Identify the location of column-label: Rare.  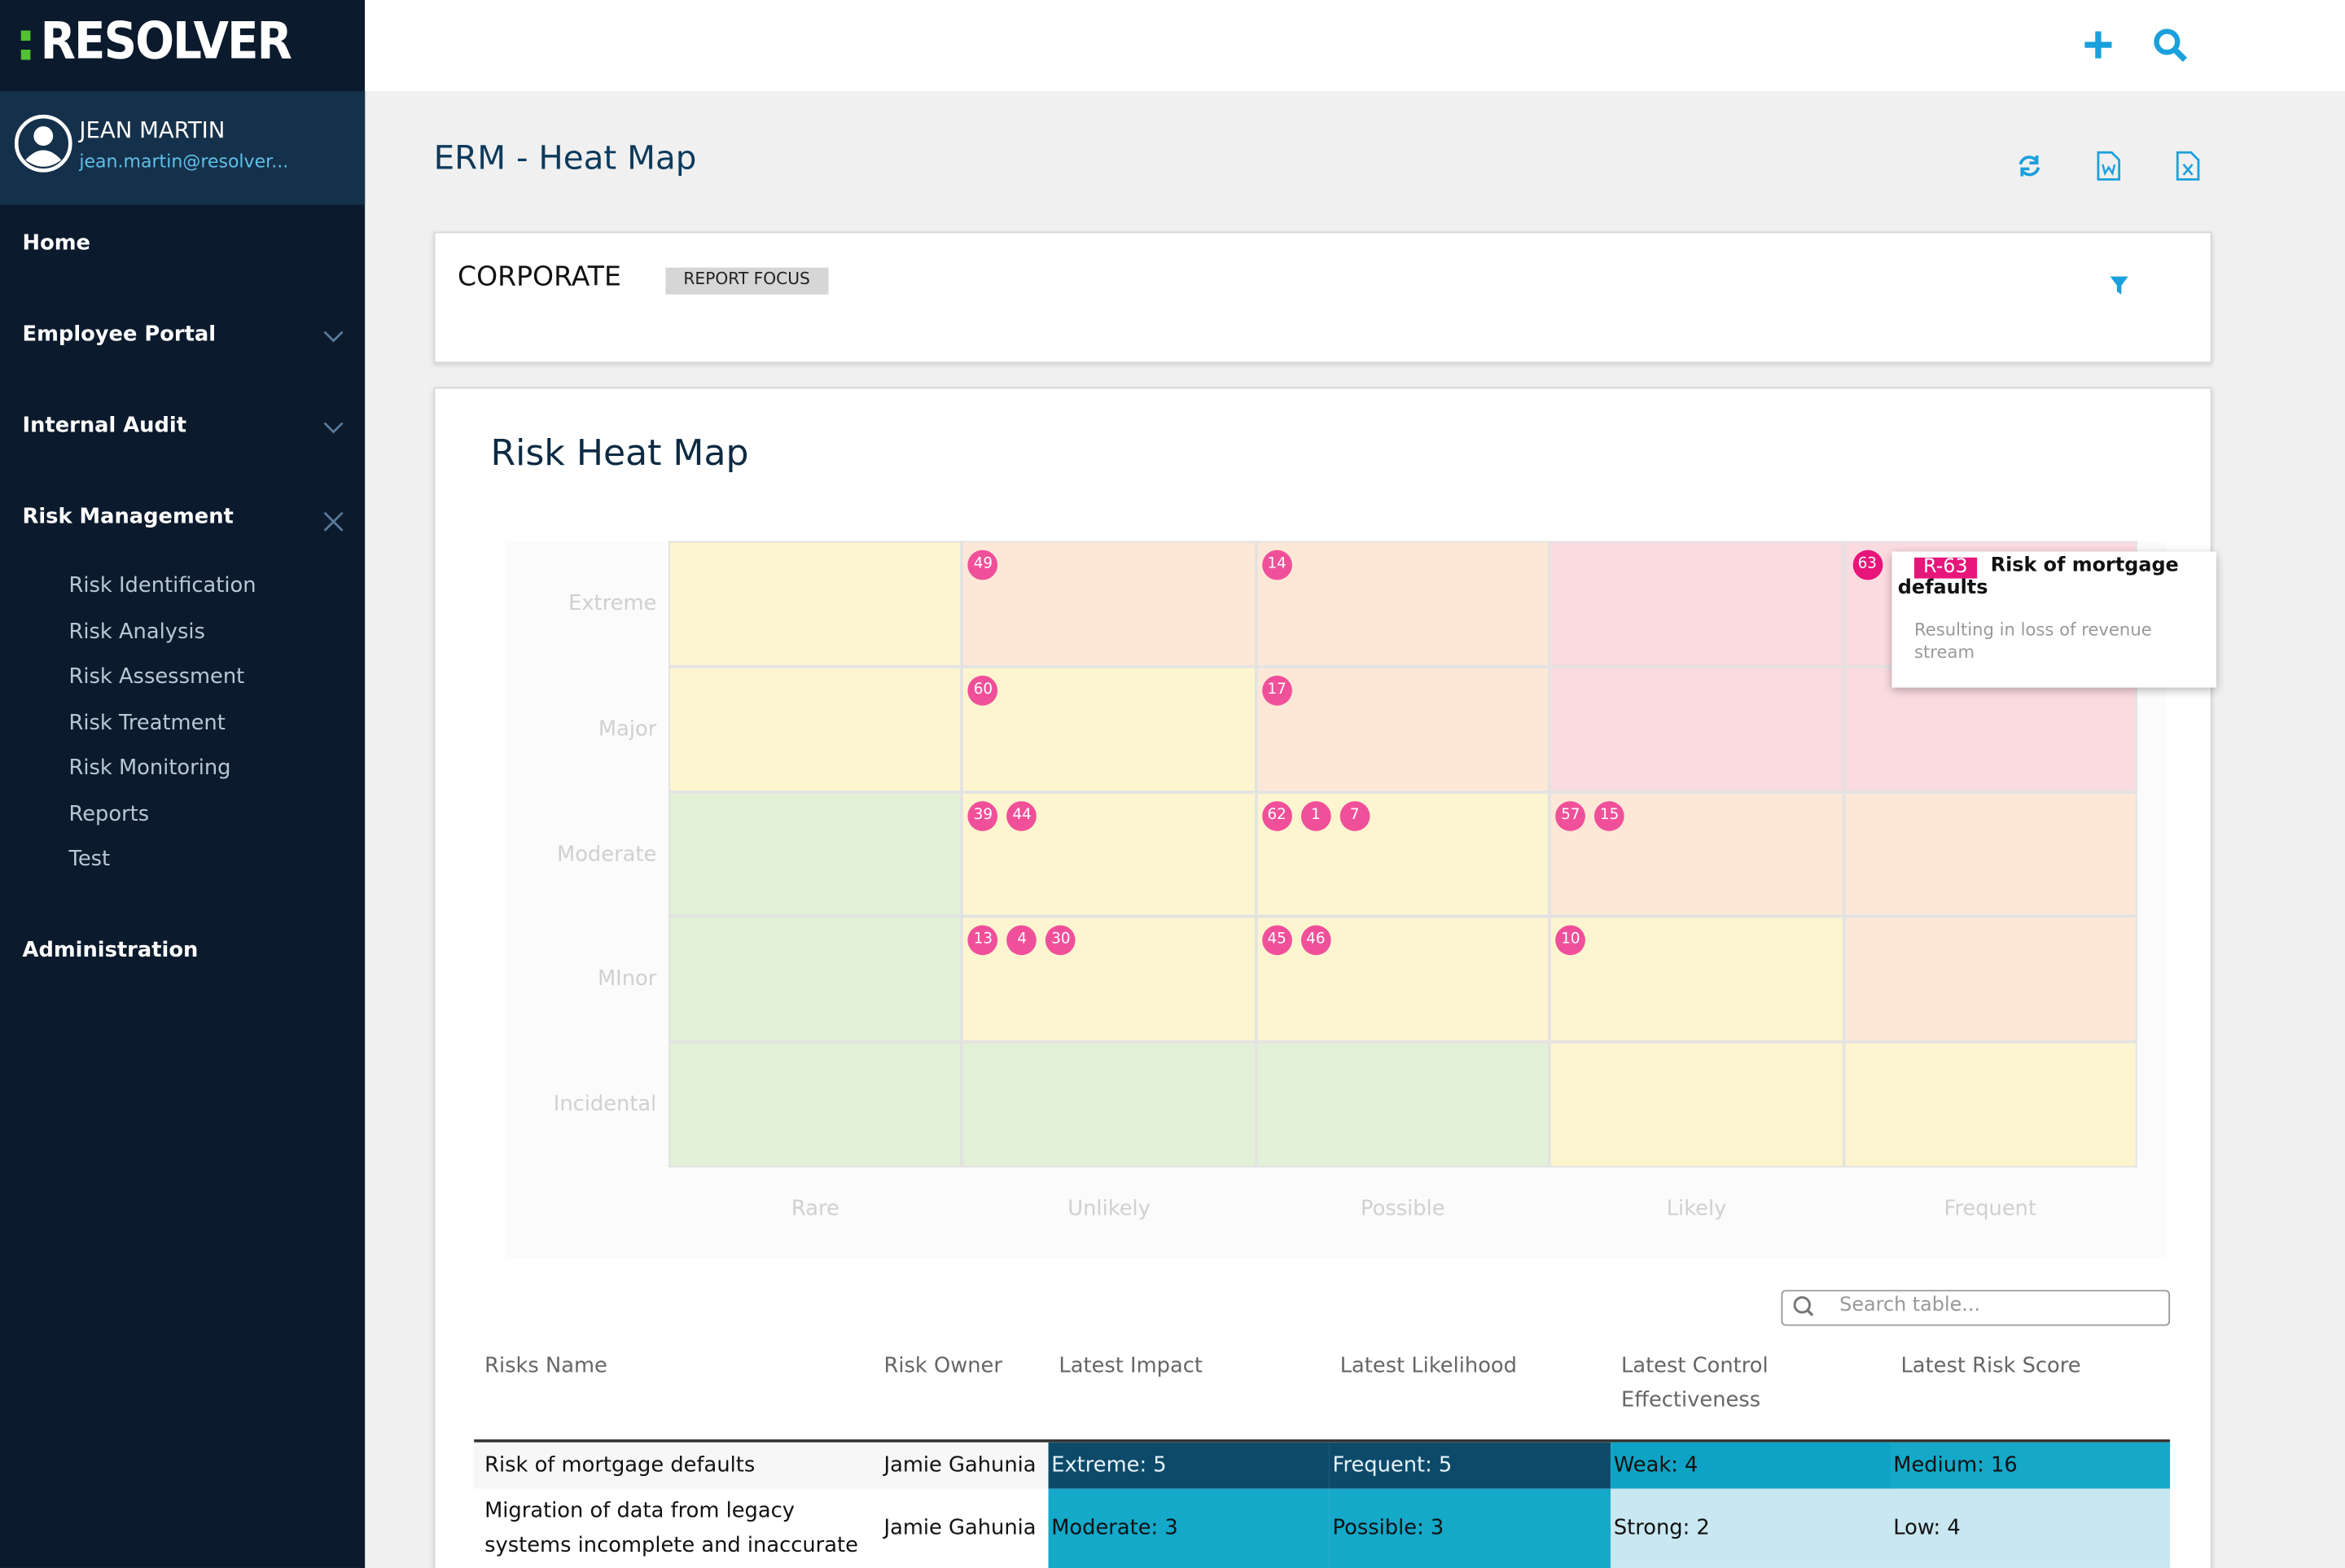
(815, 1210).